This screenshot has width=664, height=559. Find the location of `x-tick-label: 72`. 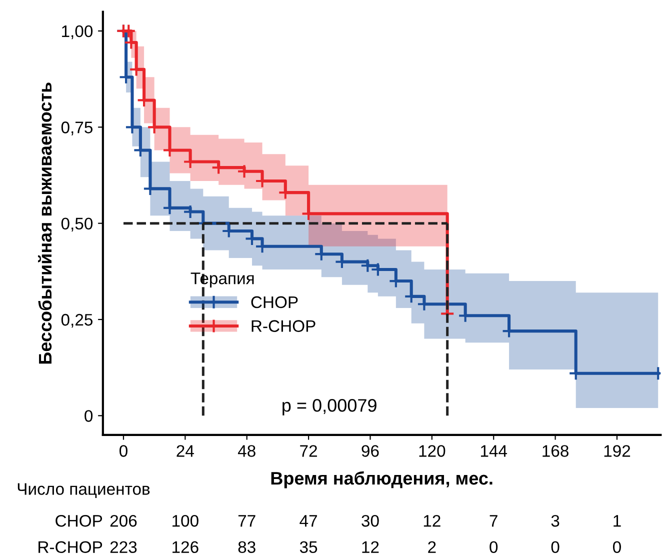

x-tick-label: 72 is located at coordinates (308, 451).